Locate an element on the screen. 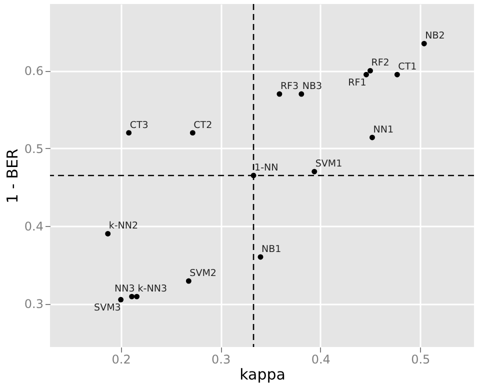  annotation: CT2 is located at coordinates (203, 125).